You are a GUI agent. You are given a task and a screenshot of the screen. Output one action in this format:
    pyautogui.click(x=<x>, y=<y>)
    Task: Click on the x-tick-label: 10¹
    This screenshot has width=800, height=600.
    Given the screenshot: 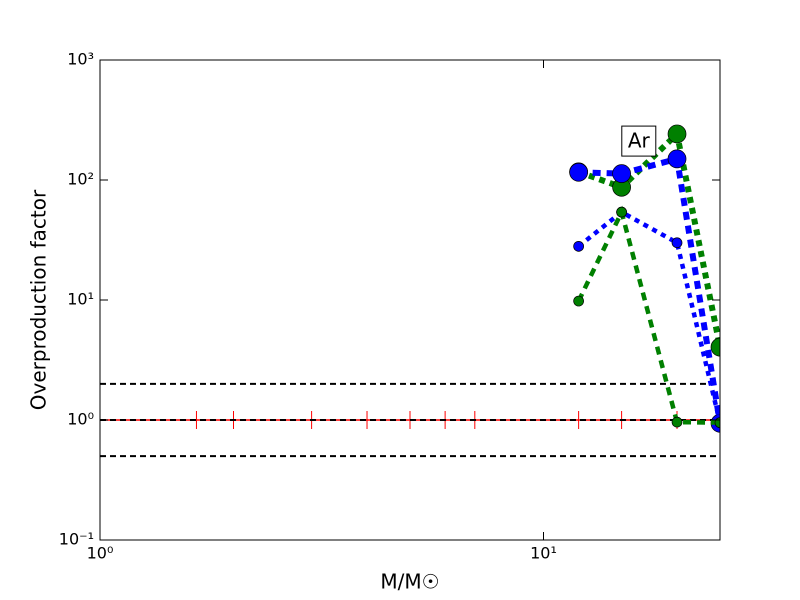 What is the action you would take?
    pyautogui.click(x=543, y=553)
    